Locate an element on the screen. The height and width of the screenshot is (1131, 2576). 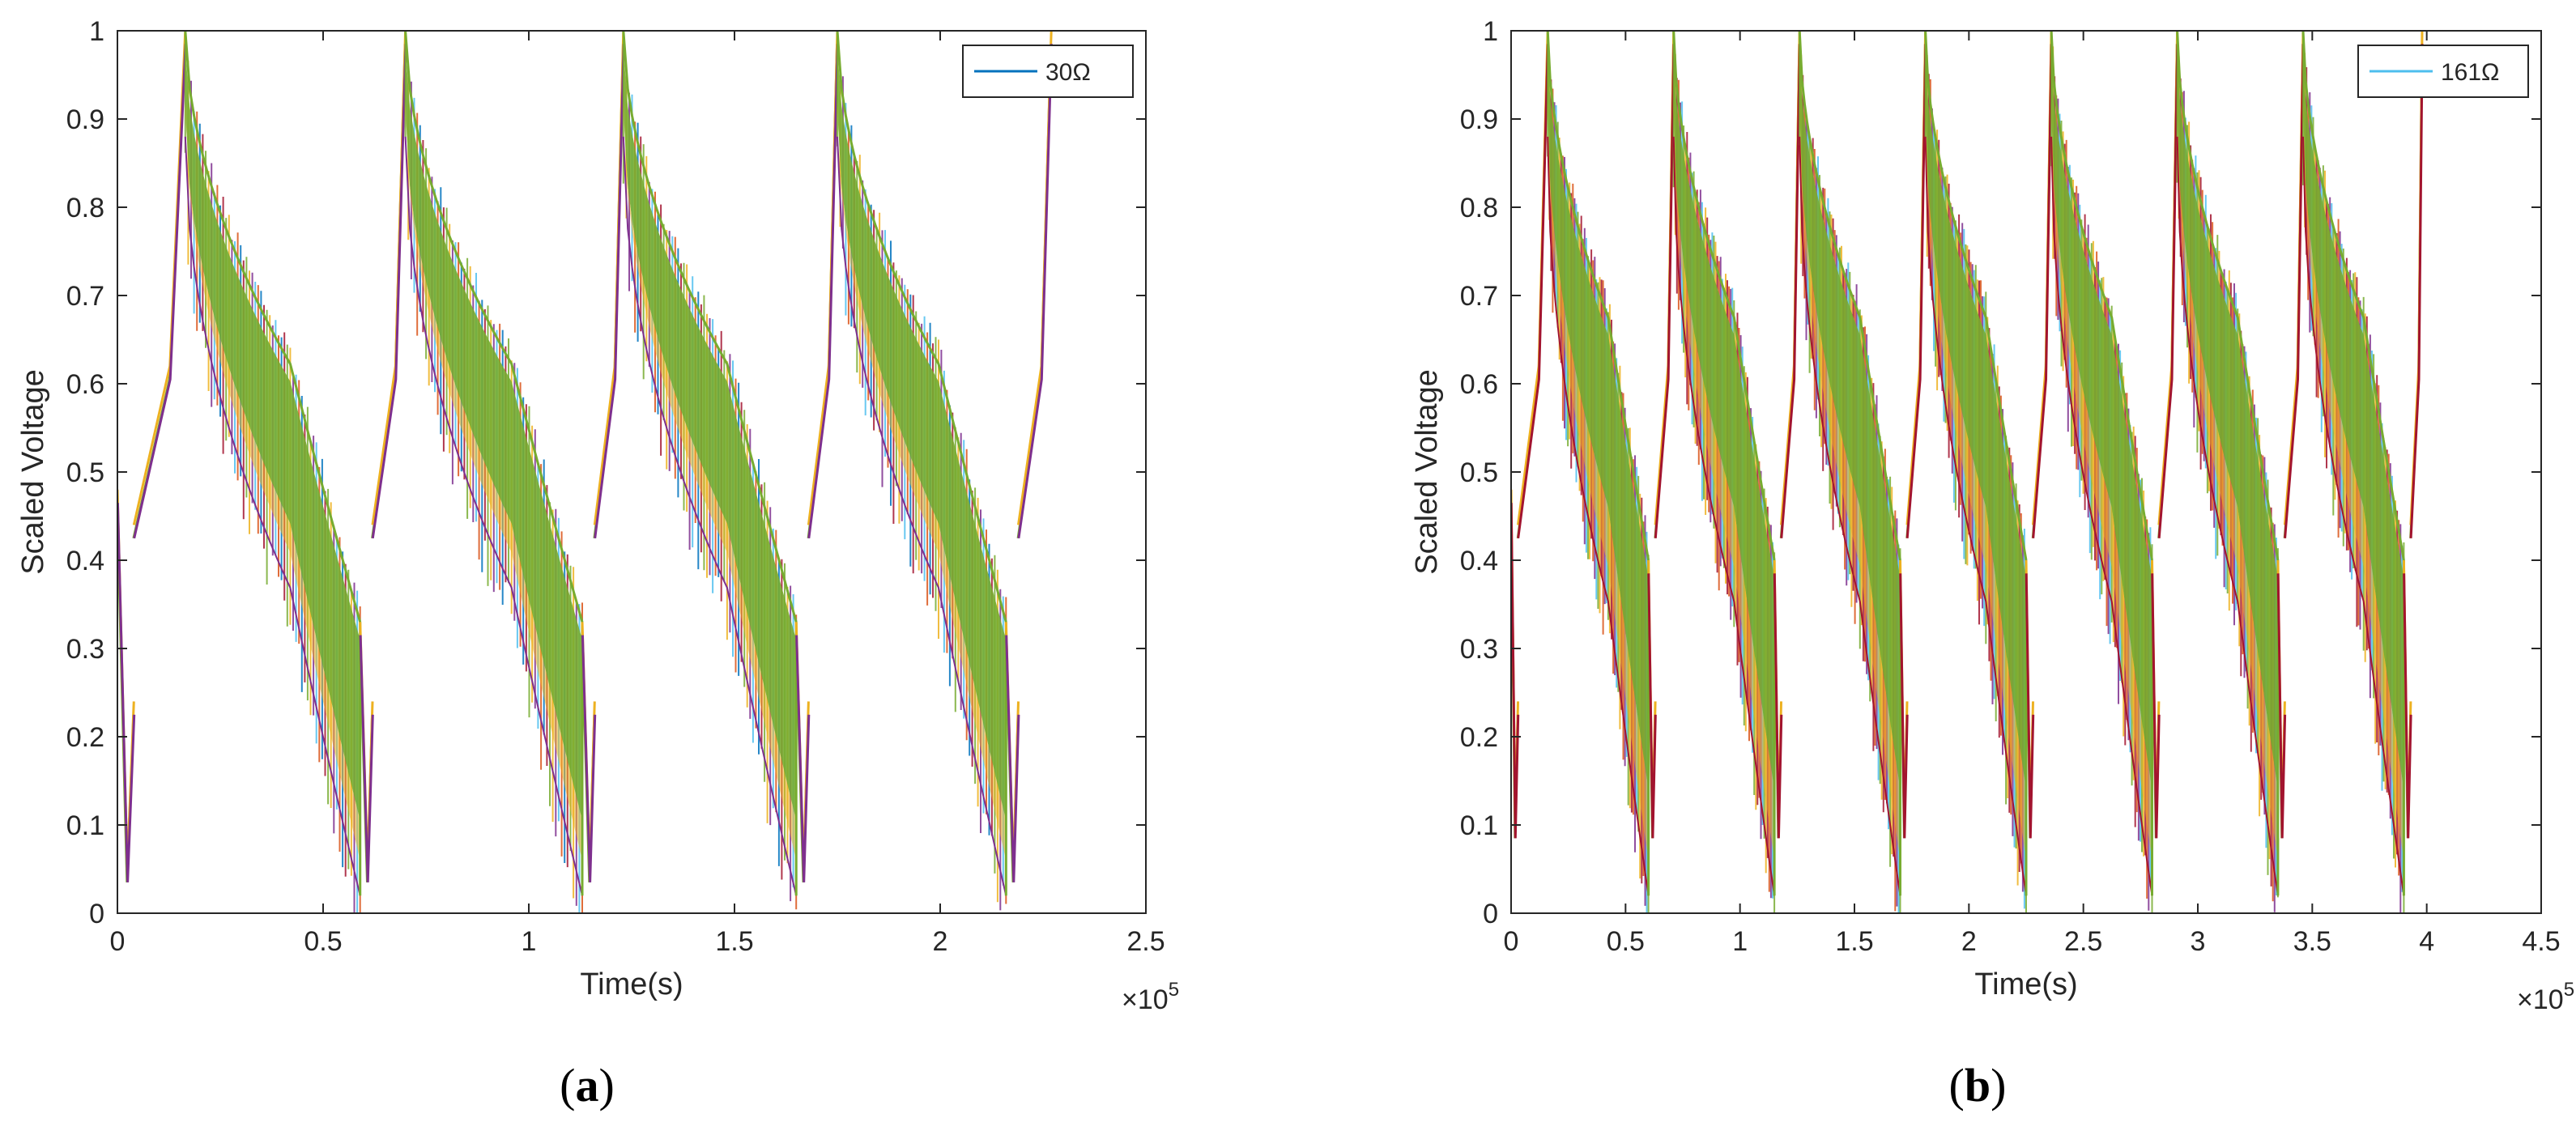
panel-a-exponent-power: 5 is located at coordinates (1174, 990).